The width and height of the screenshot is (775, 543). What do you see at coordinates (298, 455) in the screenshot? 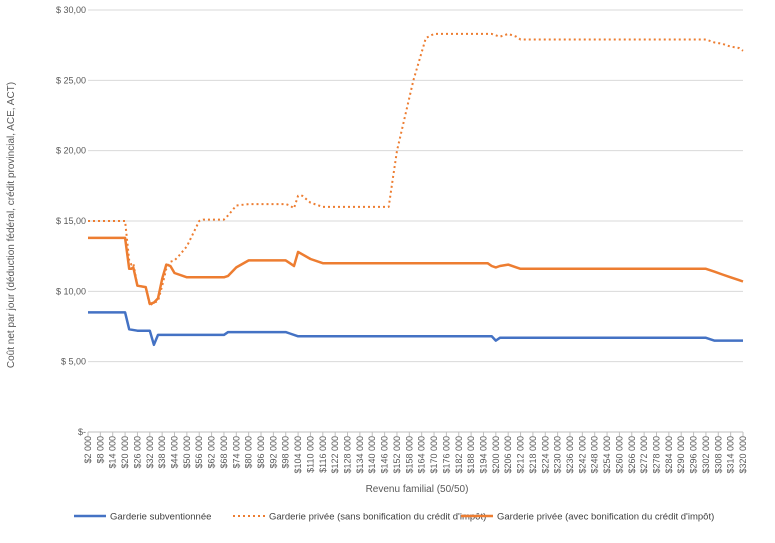
I see `x-tick-label: $104 000` at bounding box center [298, 455].